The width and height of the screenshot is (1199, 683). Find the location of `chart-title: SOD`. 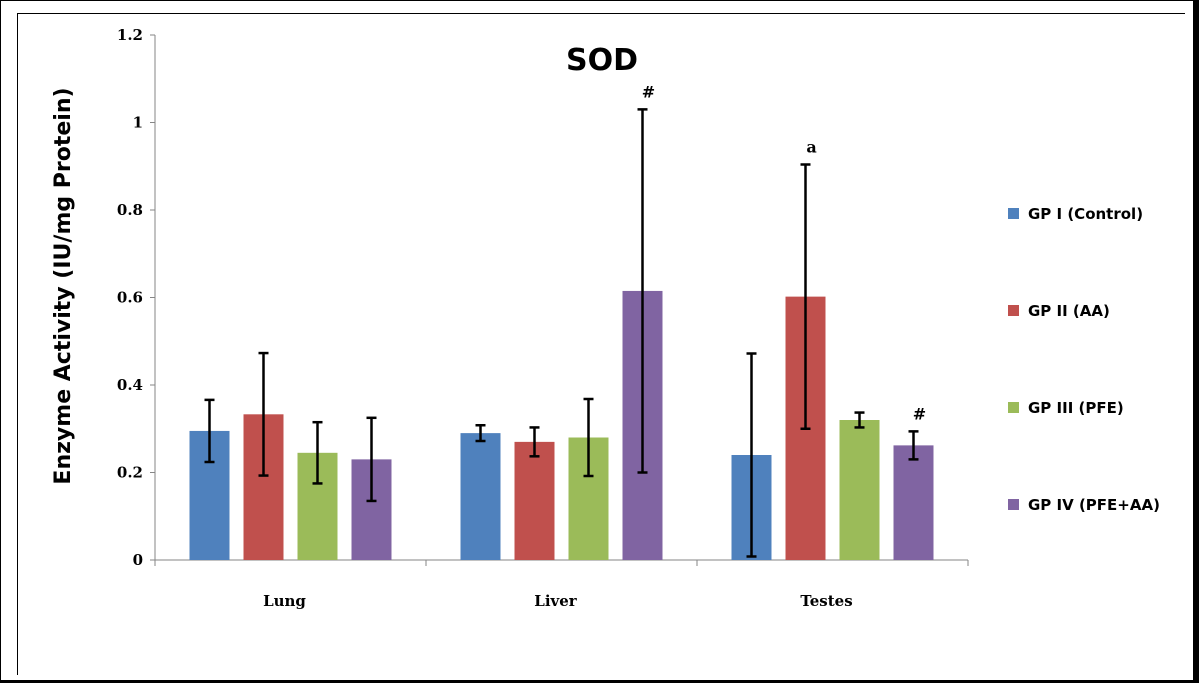

chart-title: SOD is located at coordinates (602, 60).